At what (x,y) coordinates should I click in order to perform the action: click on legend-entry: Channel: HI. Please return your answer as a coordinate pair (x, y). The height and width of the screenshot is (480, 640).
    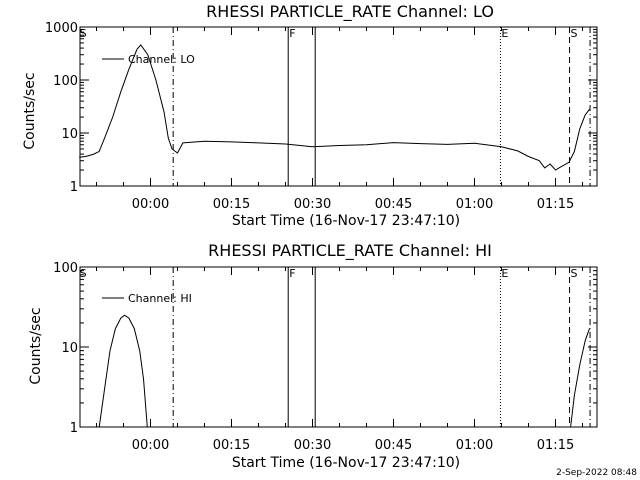
    Looking at the image, I should click on (160, 298).